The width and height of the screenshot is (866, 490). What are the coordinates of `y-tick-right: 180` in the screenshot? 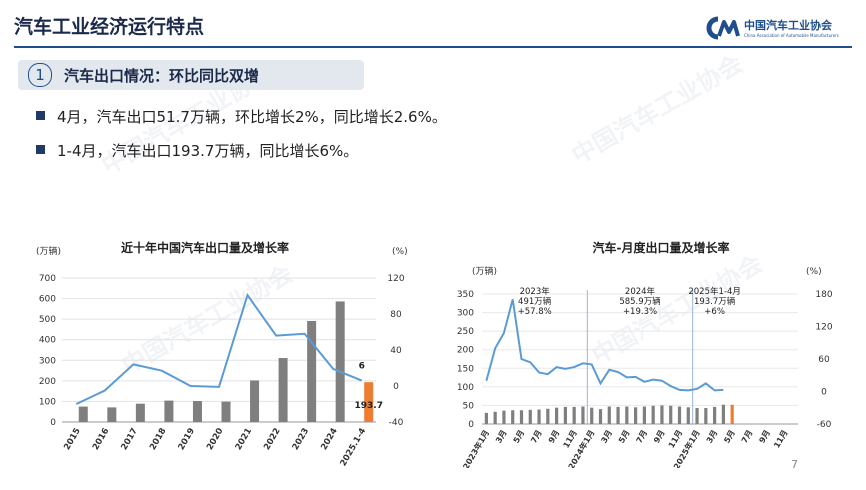 It's located at (823, 295).